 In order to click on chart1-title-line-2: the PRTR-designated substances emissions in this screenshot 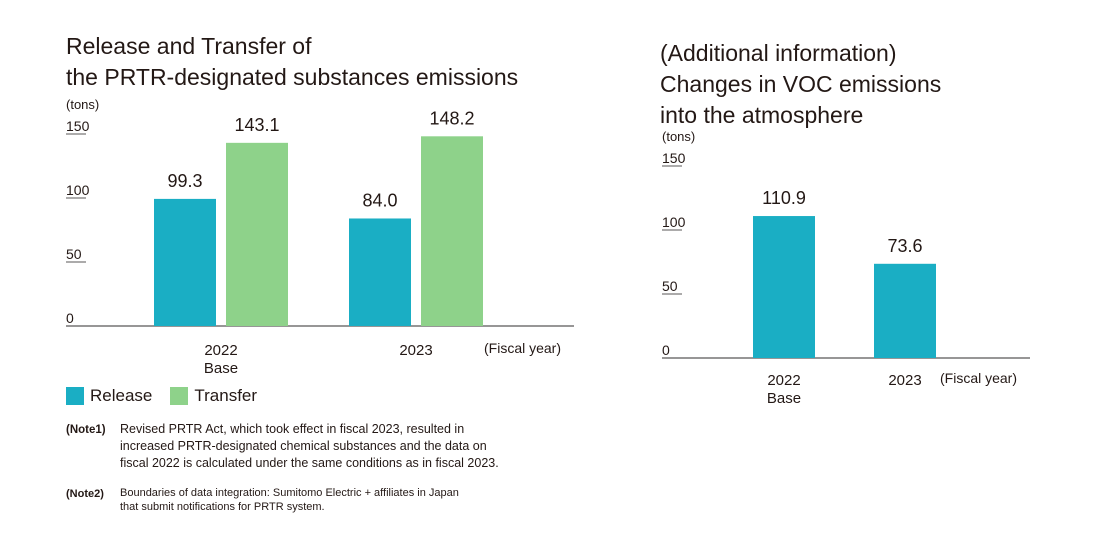, I will do `click(292, 77)`.